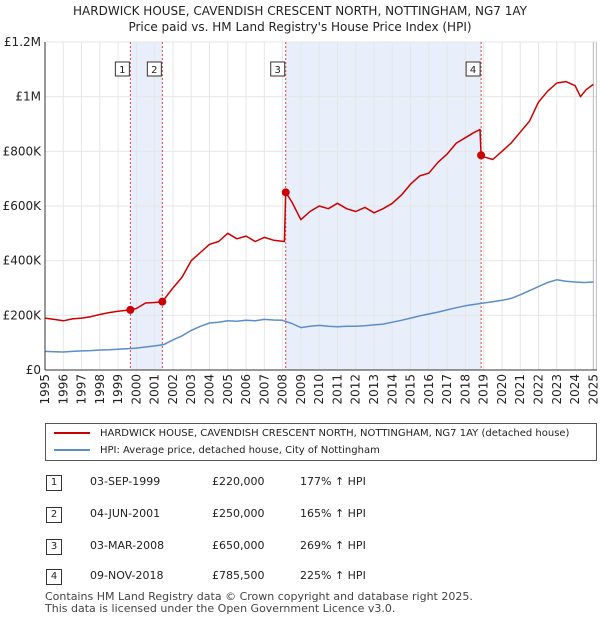 The image size is (600, 620). Describe the element at coordinates (23, 261) in the screenshot. I see `y-tick-label: £400K` at that location.